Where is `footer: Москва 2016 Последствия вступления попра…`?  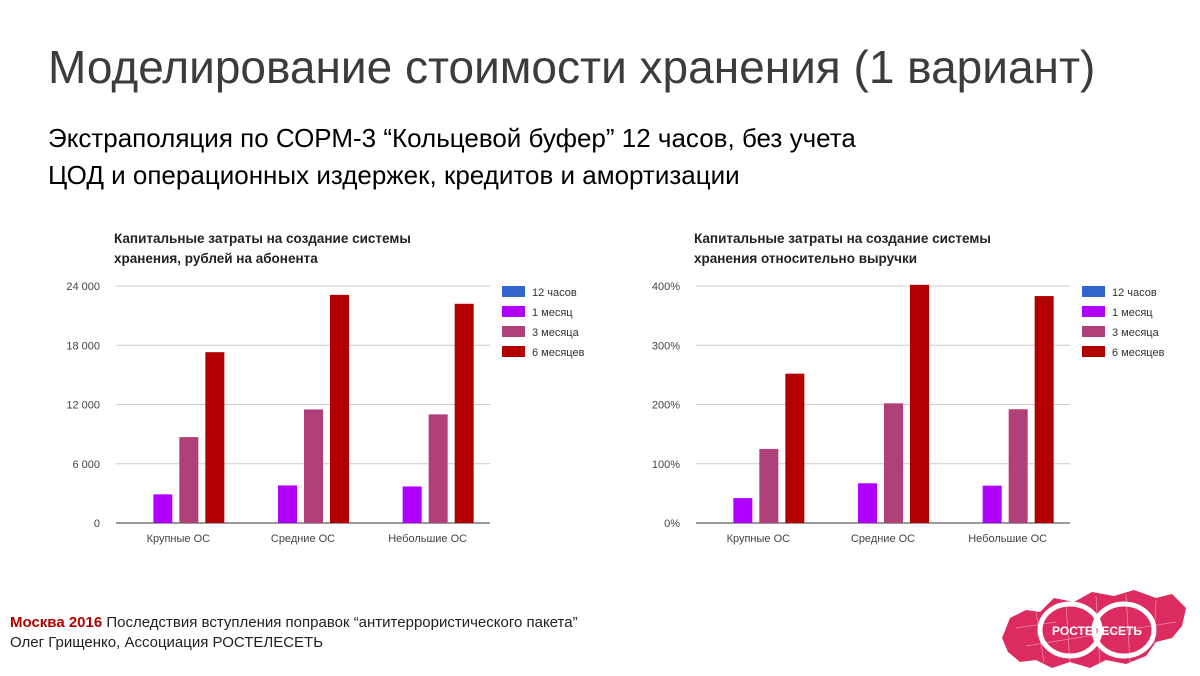 footer: Москва 2016 Последствия вступления попра… is located at coordinates (294, 633).